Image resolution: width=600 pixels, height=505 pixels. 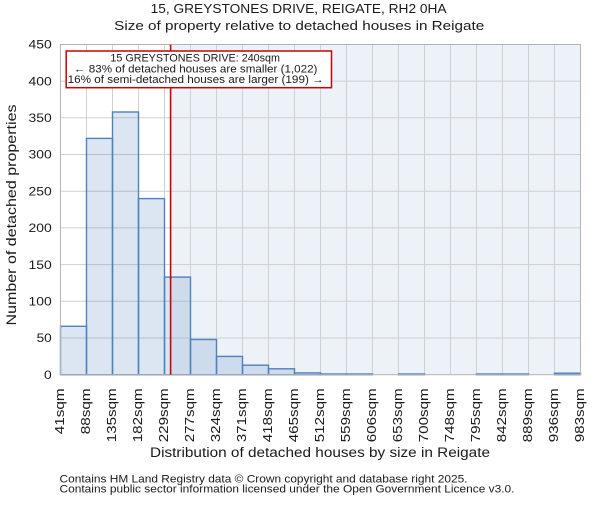 I want to click on svg-text: 889sqm, so click(x=527, y=415).